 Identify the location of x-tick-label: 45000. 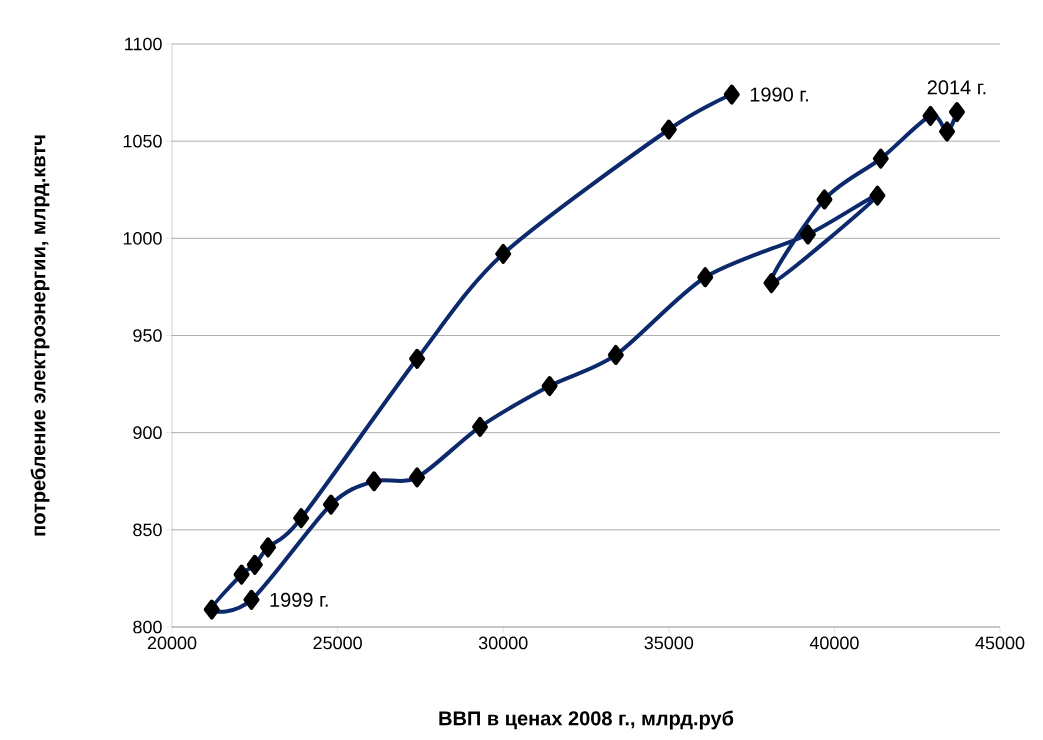
(1000, 643).